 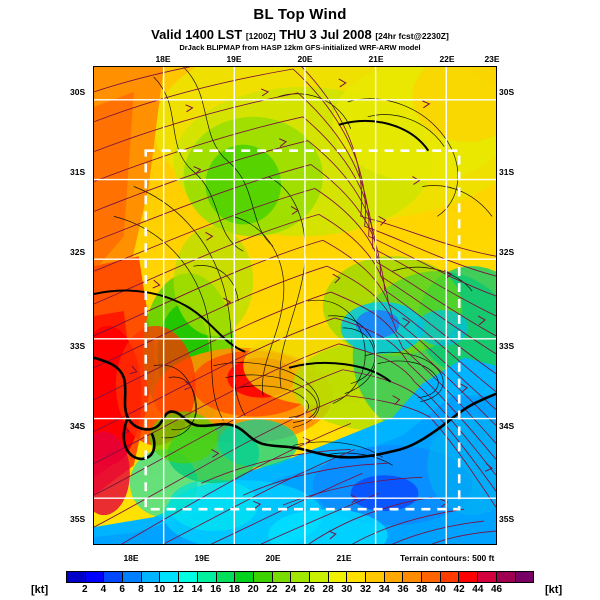 I want to click on ytick-right-1: 31S, so click(x=507, y=172).